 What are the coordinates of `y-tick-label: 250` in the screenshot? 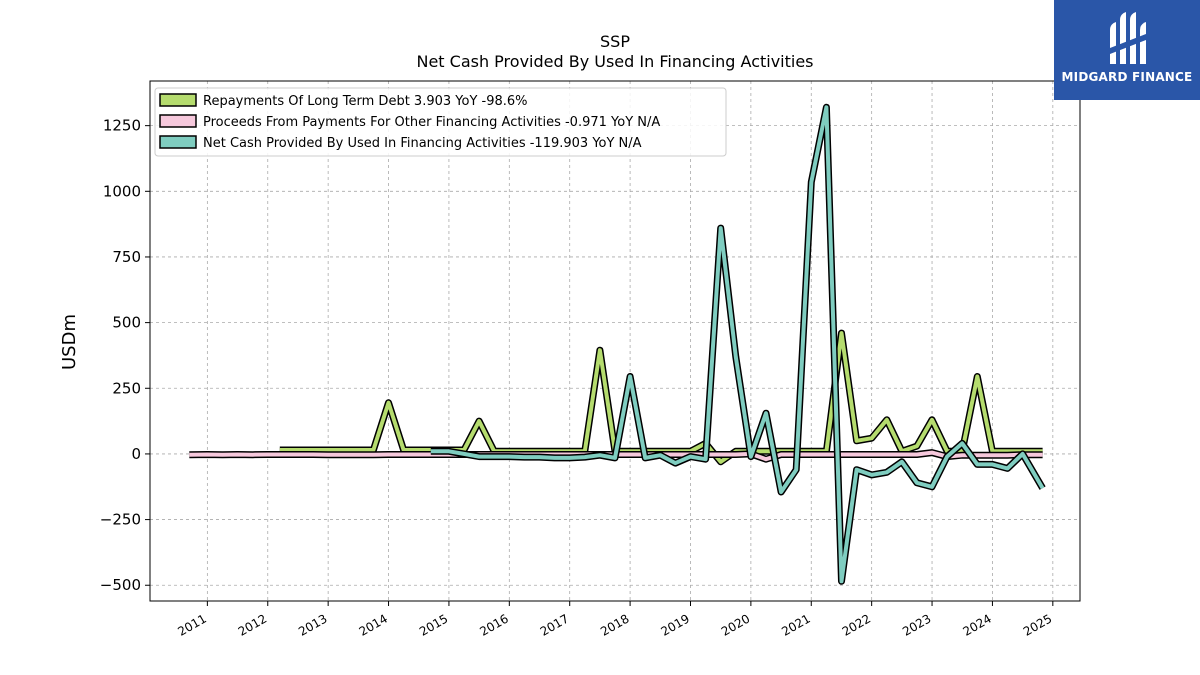 It's located at (126, 388).